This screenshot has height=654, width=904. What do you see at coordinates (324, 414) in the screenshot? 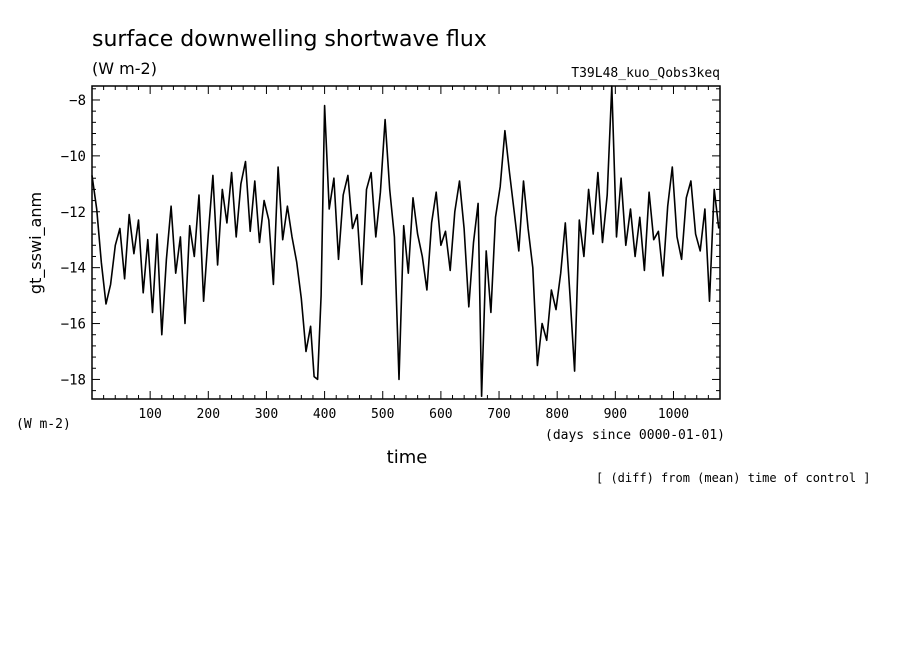
I see `x-tick-label: 400` at bounding box center [324, 414].